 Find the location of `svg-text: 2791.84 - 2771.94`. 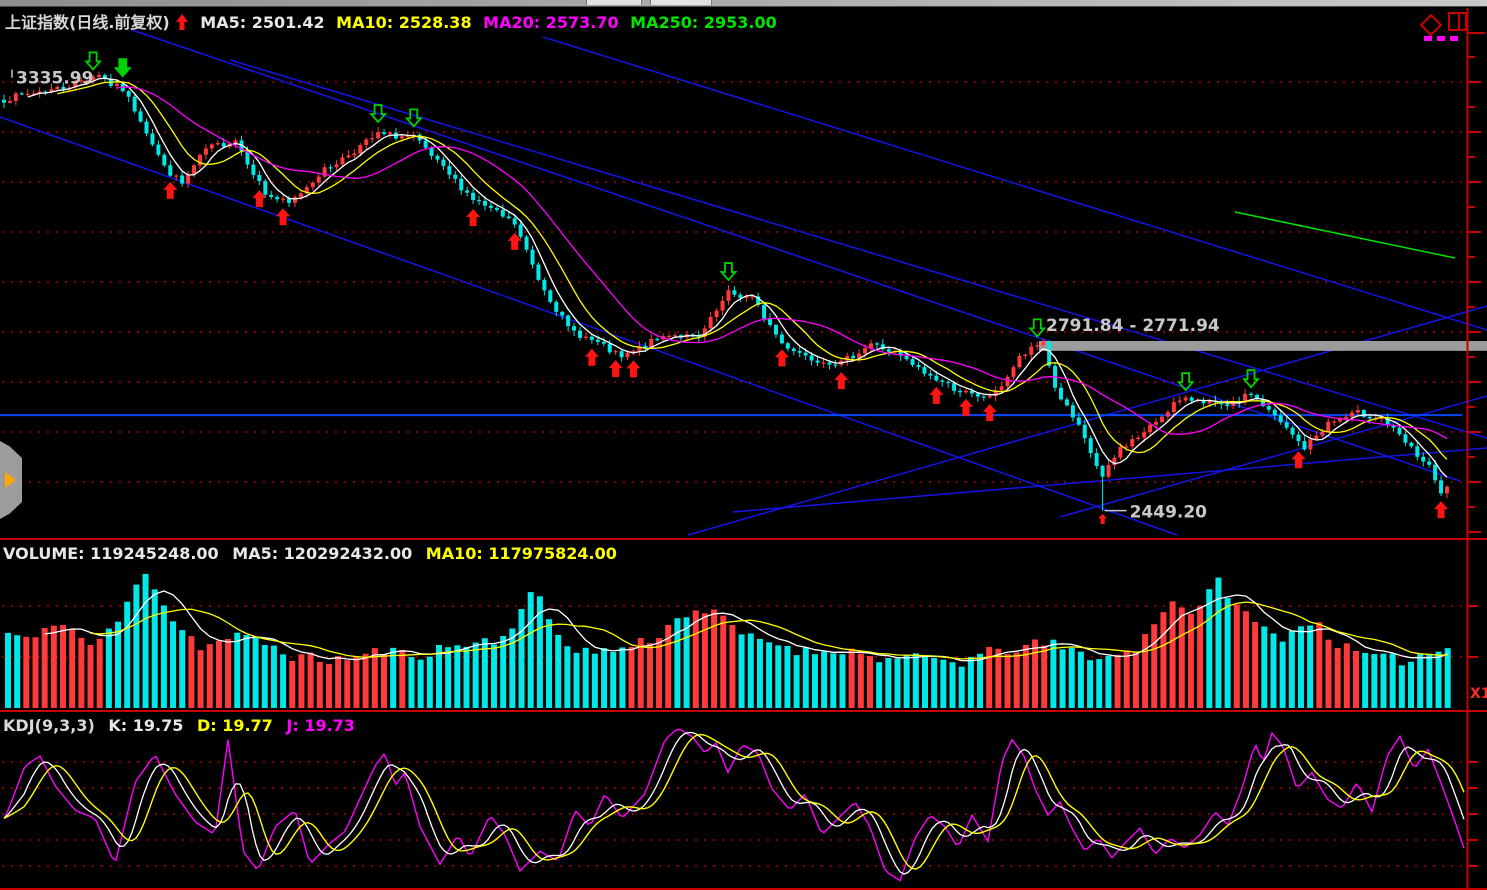

svg-text: 2791.84 - 2771.94 is located at coordinates (1133, 326).